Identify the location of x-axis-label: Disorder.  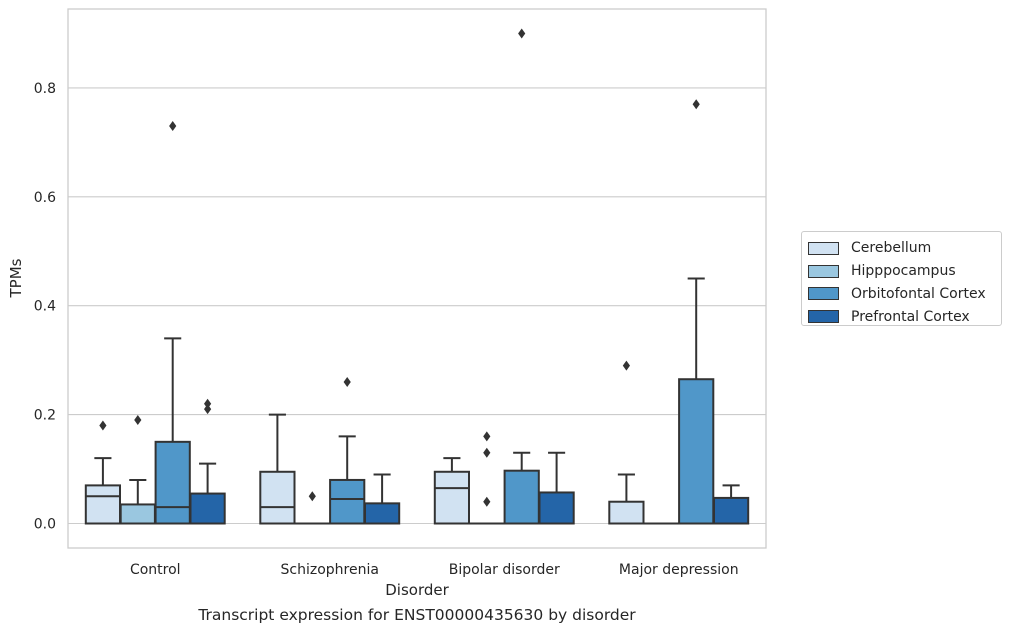
(417, 590).